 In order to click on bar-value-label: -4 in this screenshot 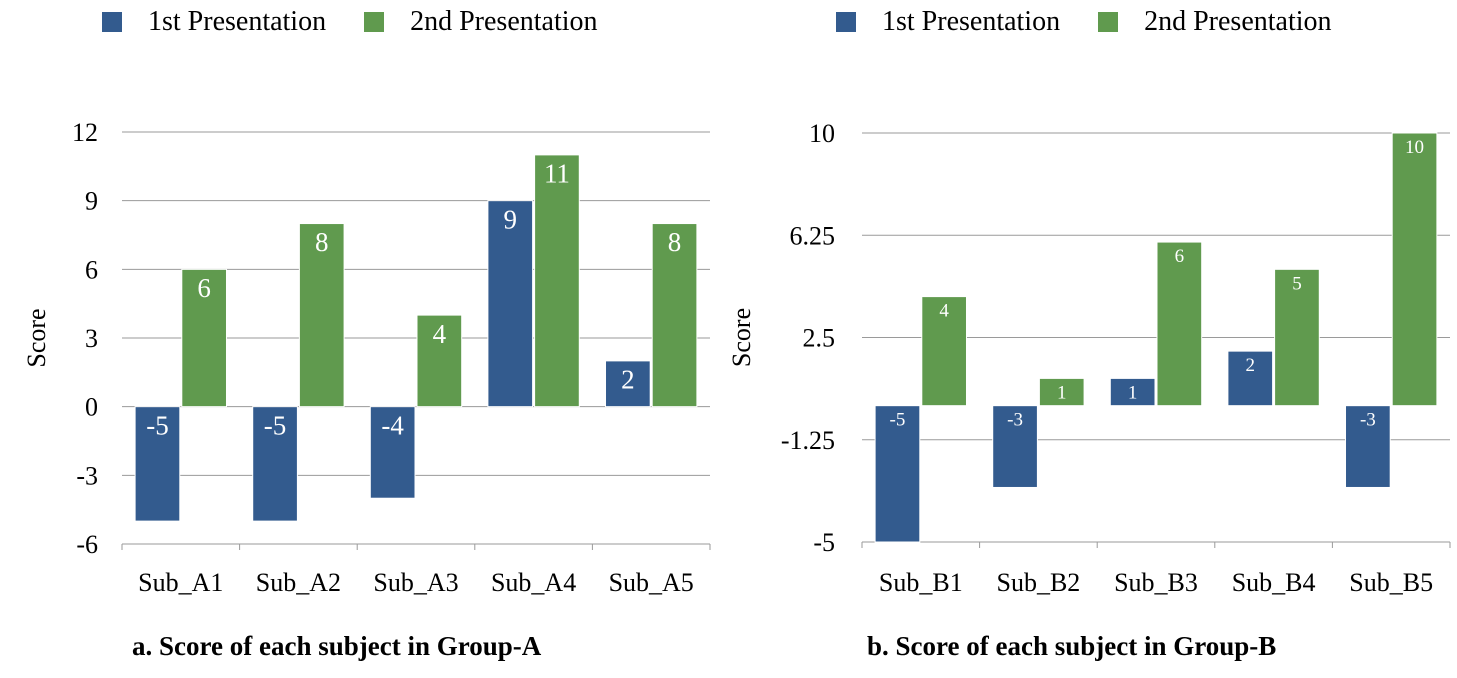, I will do `click(392, 425)`.